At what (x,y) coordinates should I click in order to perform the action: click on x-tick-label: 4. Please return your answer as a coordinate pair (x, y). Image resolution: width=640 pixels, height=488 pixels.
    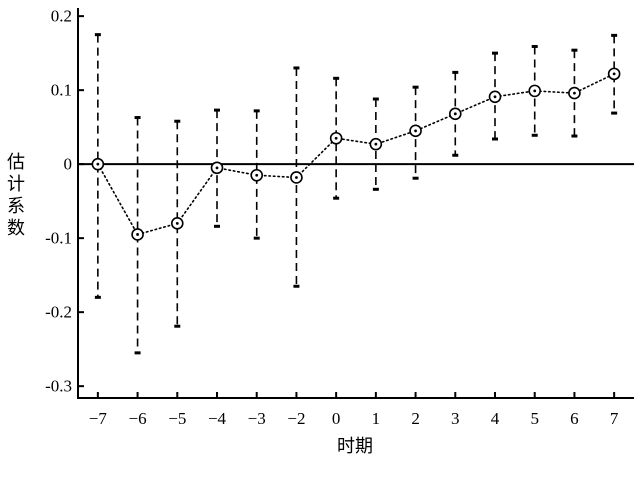
    Looking at the image, I should click on (495, 418).